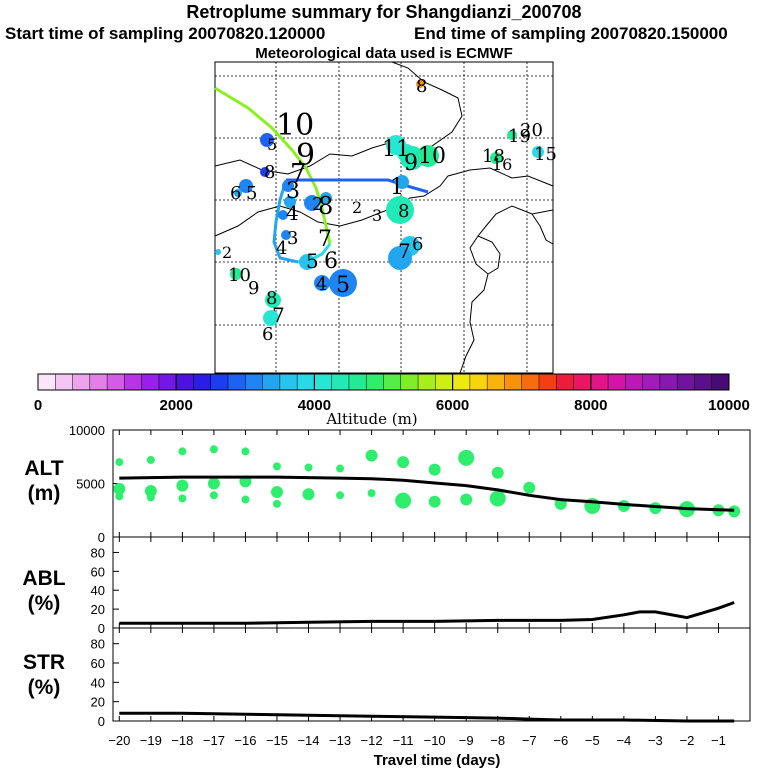  Describe the element at coordinates (295, 125) in the screenshot. I see `trajectory-day-label: 10` at that location.